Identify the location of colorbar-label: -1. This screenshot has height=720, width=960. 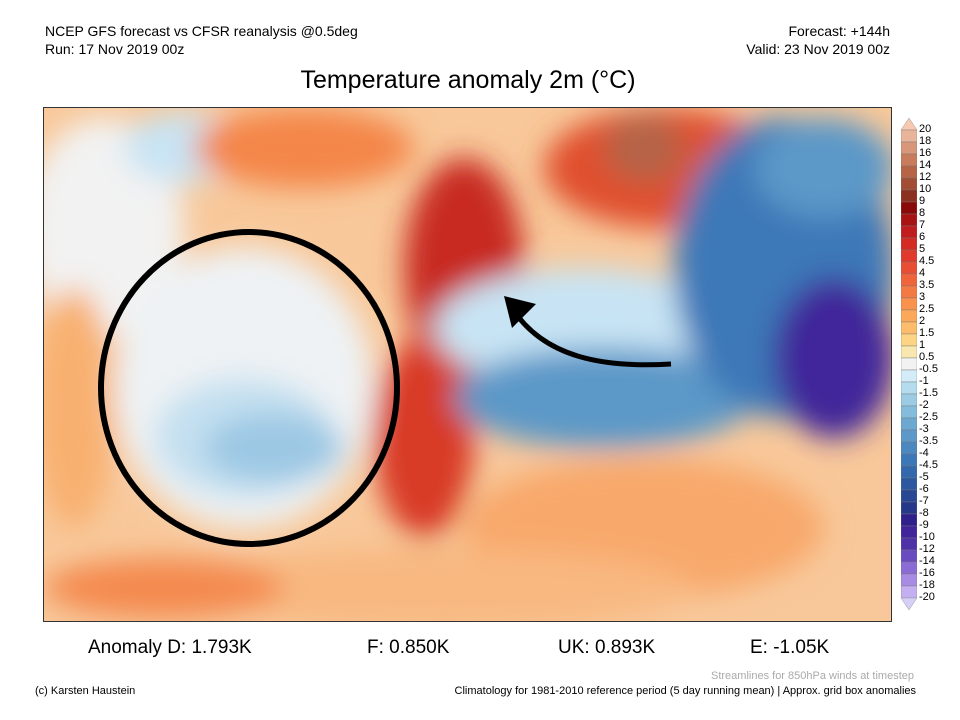
(924, 381).